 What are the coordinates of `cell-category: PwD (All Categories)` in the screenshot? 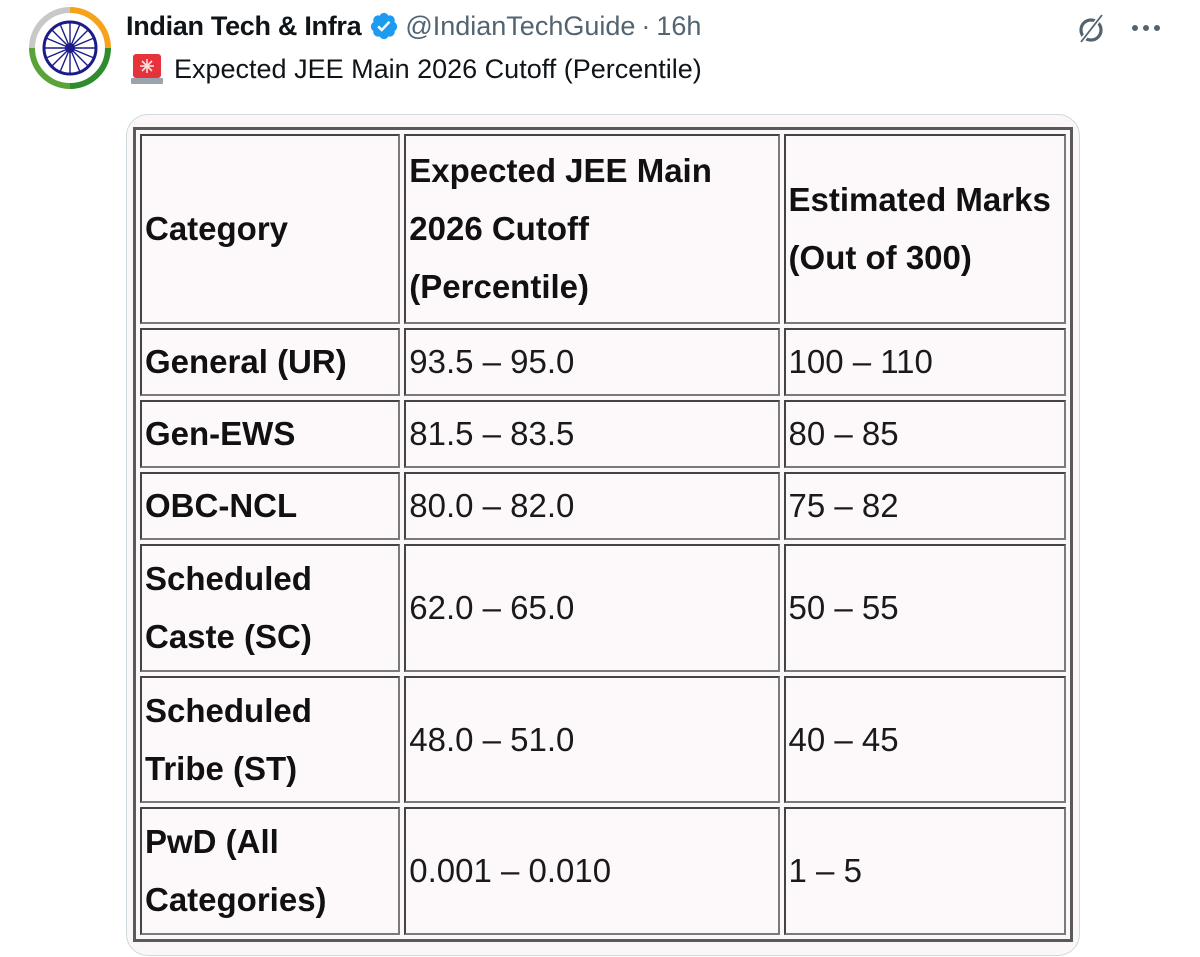 It's located at (270, 871).